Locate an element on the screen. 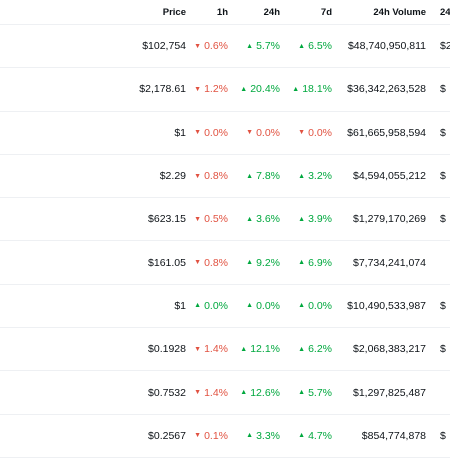 The width and height of the screenshot is (450, 458). change-24h-cell-value: 12.1% is located at coordinates (265, 349).